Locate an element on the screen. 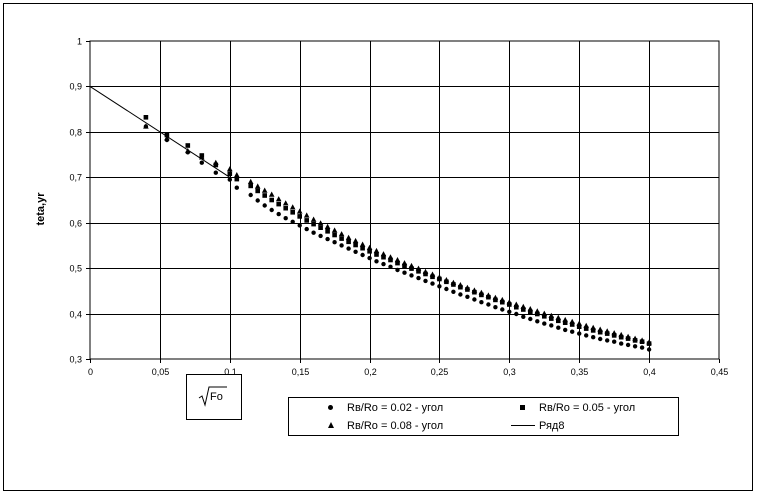 The height and width of the screenshot is (497, 758). x-tick-label: 0,2 is located at coordinates (370, 372).